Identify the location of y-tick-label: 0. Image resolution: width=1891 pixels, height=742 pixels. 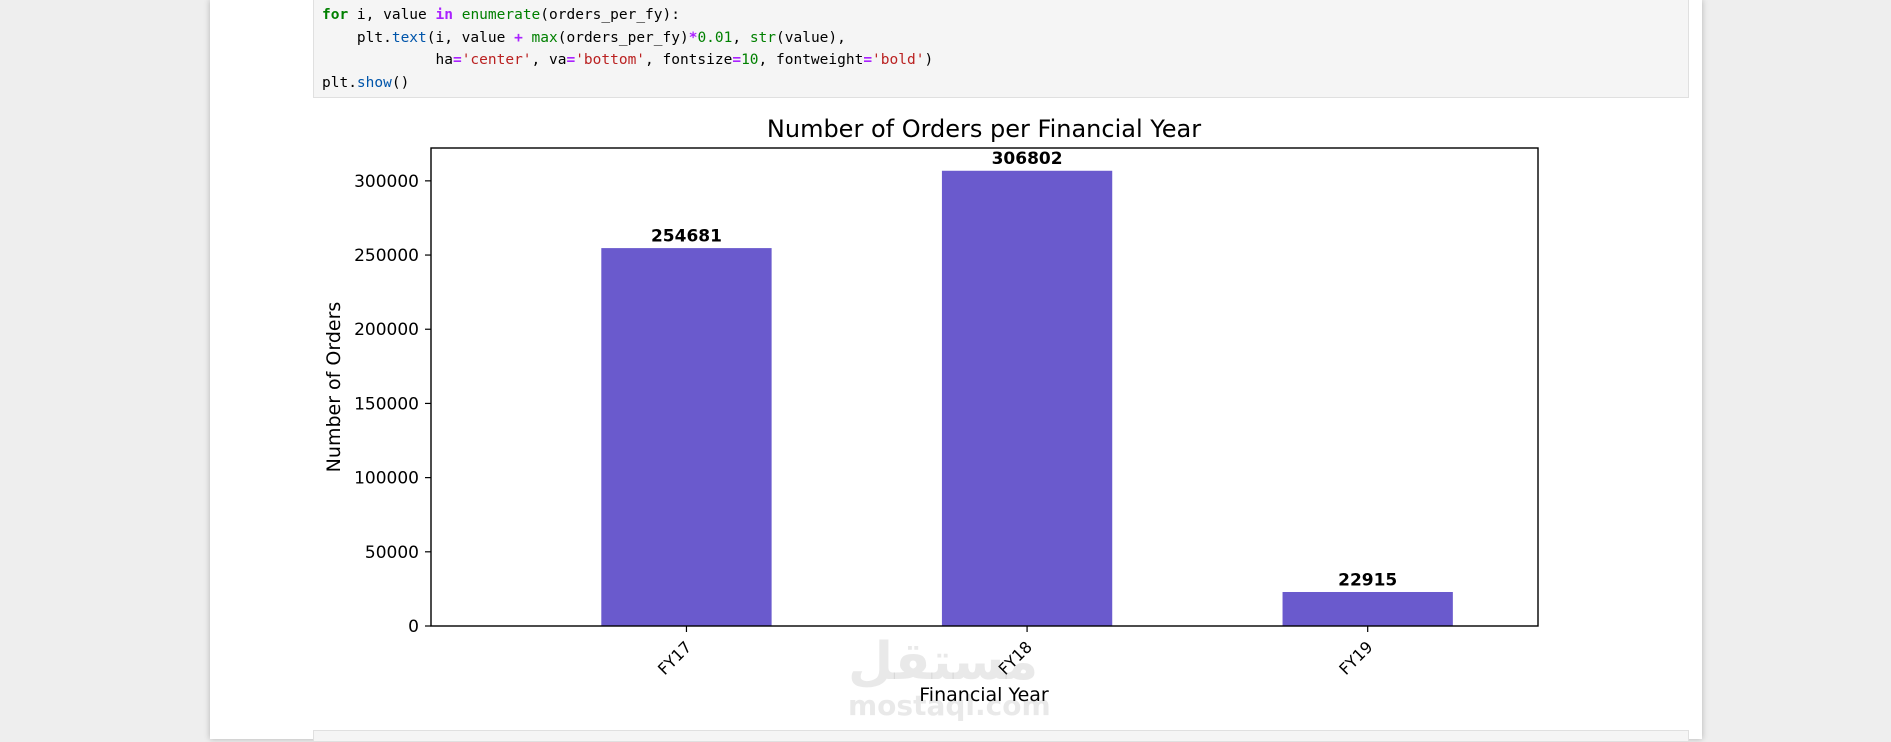
(413, 627).